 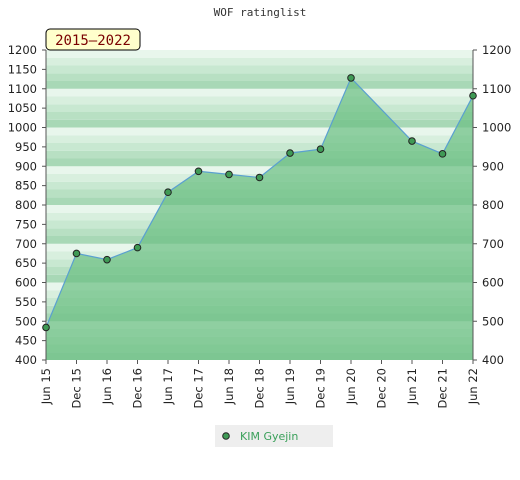 What do you see at coordinates (22, 69) in the screenshot?
I see `left-tick-label: 1150` at bounding box center [22, 69].